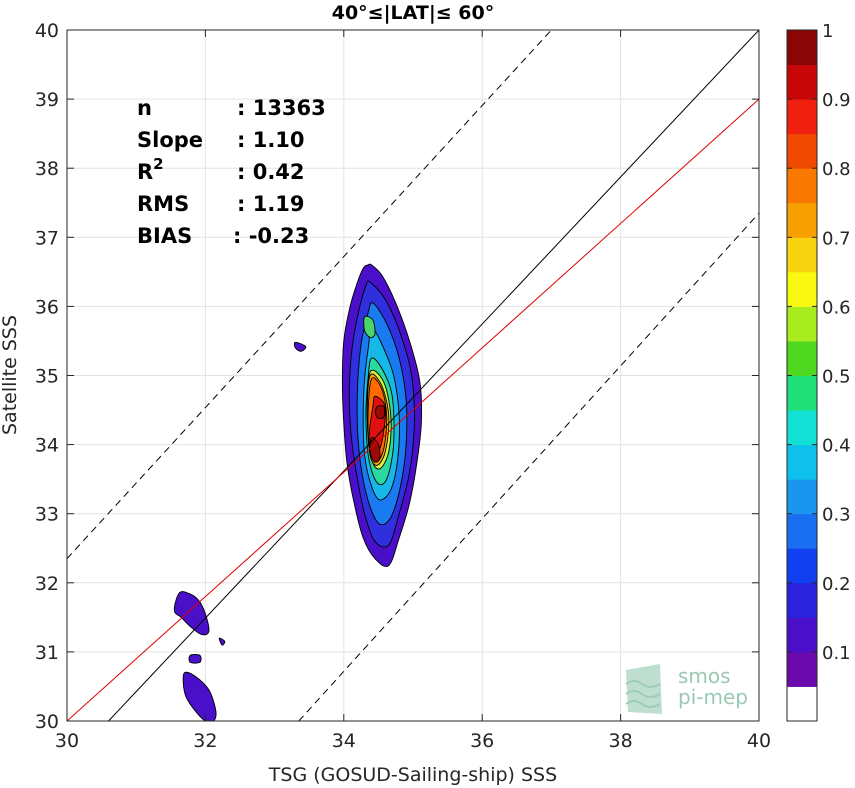 This screenshot has height=788, width=855. What do you see at coordinates (10, 375) in the screenshot?
I see `y-axis-label: Satellite SSS` at bounding box center [10, 375].